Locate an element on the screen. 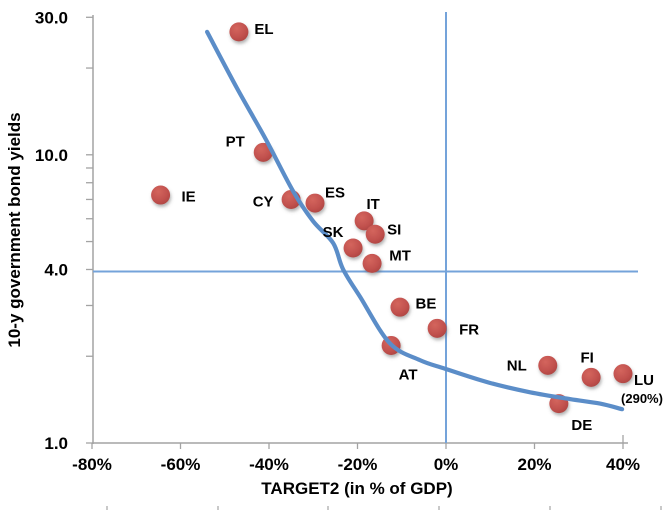 The height and width of the screenshot is (510, 668). point-sublabel-LU: (290%) is located at coordinates (642, 398).